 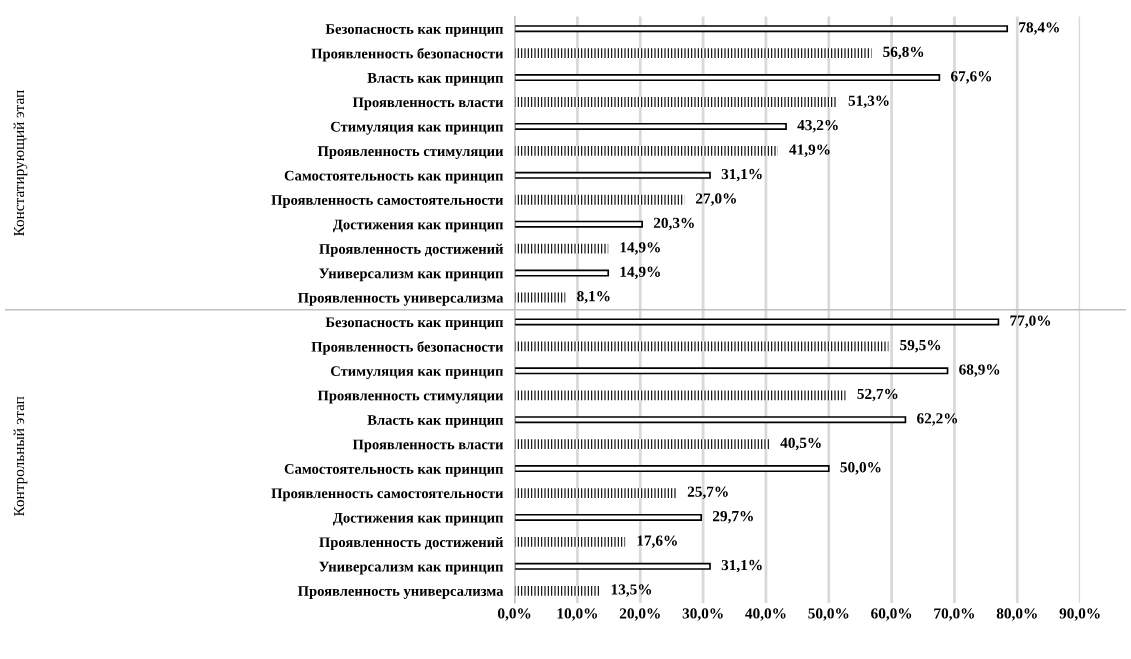 What do you see at coordinates (937, 419) in the screenshot?
I see `data-label: 62,2%` at bounding box center [937, 419].